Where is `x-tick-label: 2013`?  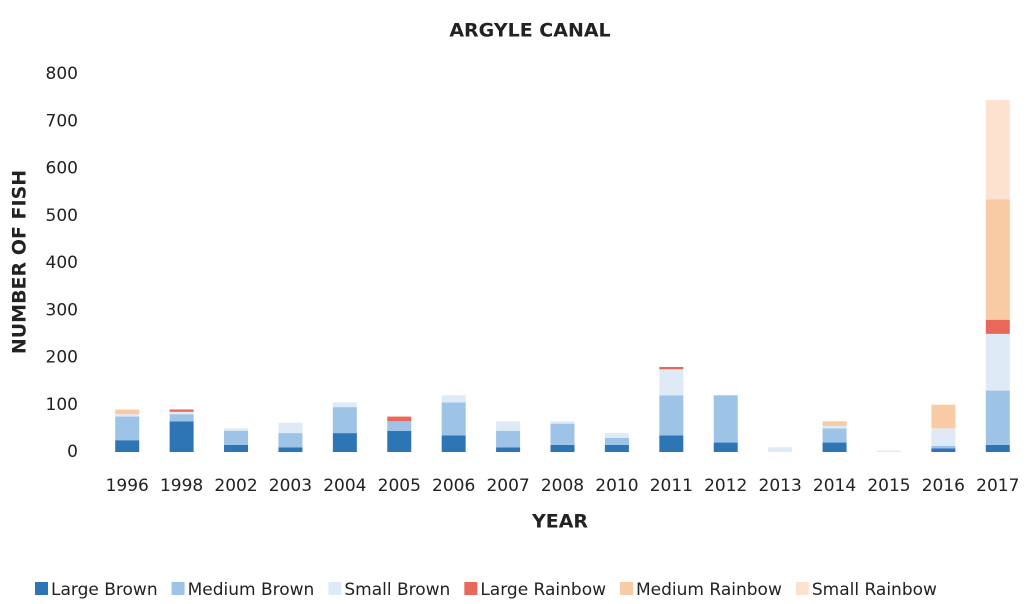 x-tick-label: 2013 is located at coordinates (780, 486).